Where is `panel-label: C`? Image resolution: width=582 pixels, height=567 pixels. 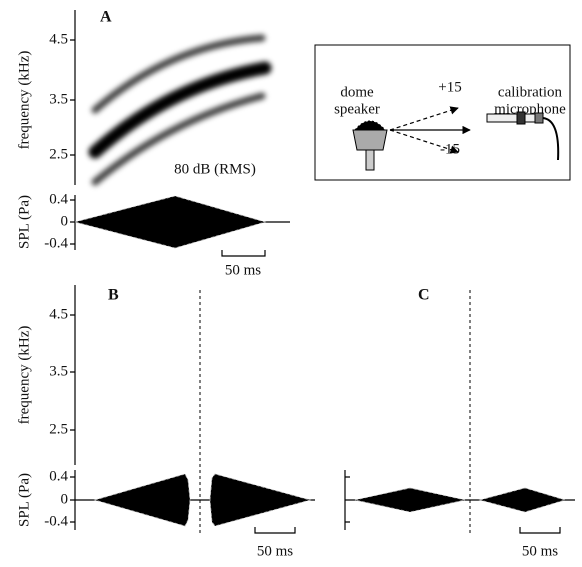 panel-label: C is located at coordinates (424, 295).